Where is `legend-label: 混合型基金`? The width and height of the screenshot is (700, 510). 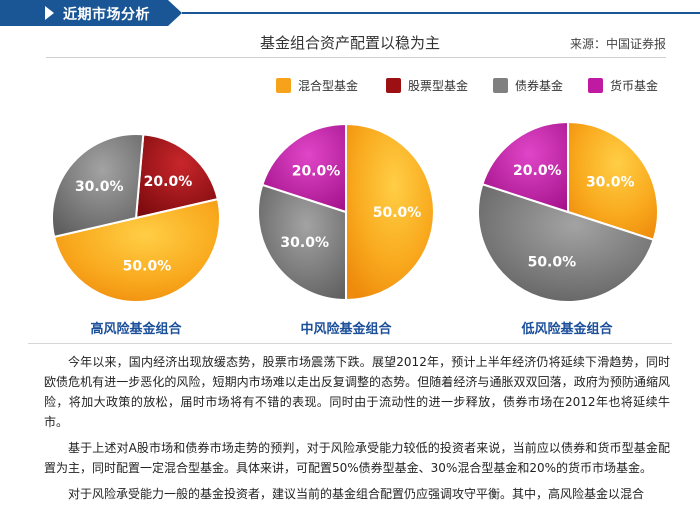 legend-label: 混合型基金 is located at coordinates (328, 86).